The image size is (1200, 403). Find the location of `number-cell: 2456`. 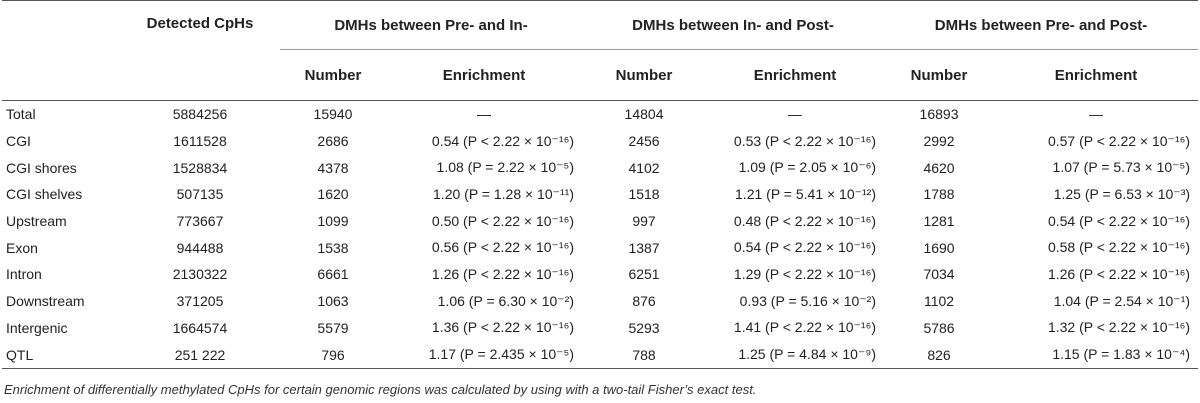

number-cell: 2456 is located at coordinates (644, 141).